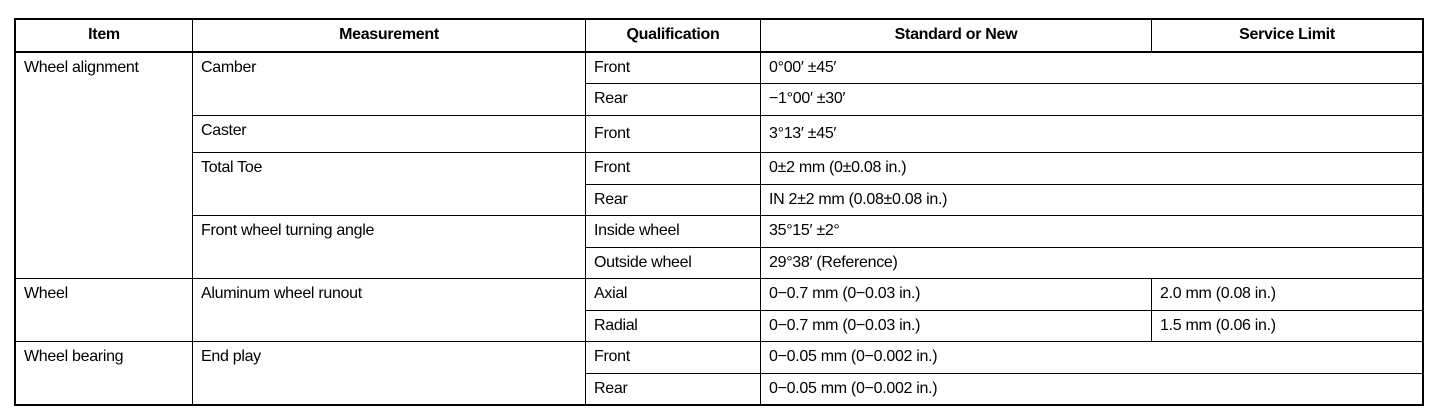  Describe the element at coordinates (673, 35) in the screenshot. I see `header-qualification: Qualification` at that location.